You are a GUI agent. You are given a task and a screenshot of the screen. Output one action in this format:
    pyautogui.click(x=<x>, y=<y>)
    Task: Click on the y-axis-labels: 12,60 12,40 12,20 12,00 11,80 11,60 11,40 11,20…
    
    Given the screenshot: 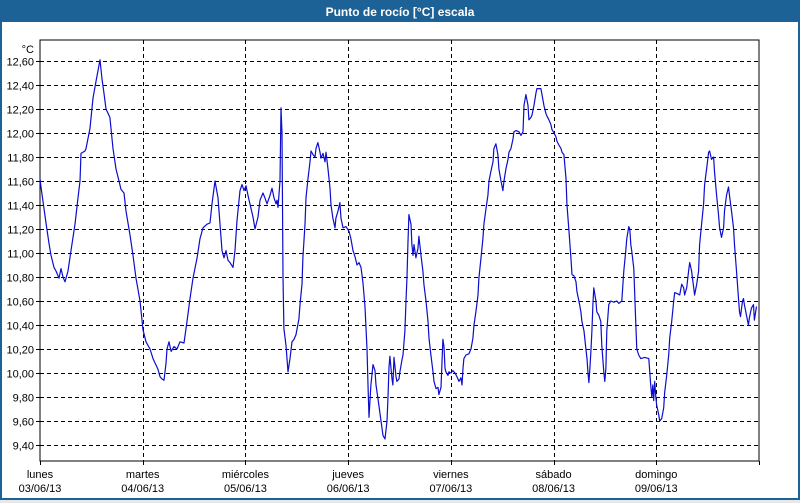 What is the action you would take?
    pyautogui.click(x=20, y=255)
    